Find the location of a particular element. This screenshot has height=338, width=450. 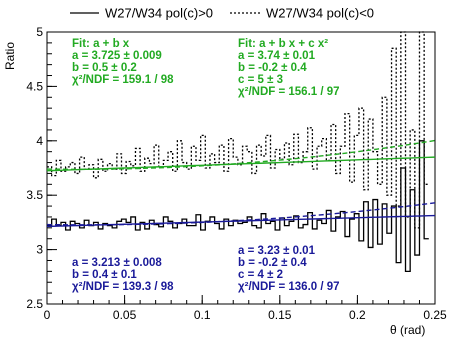

annot-green-left-0: Fit: a + b x is located at coordinates (101, 44).